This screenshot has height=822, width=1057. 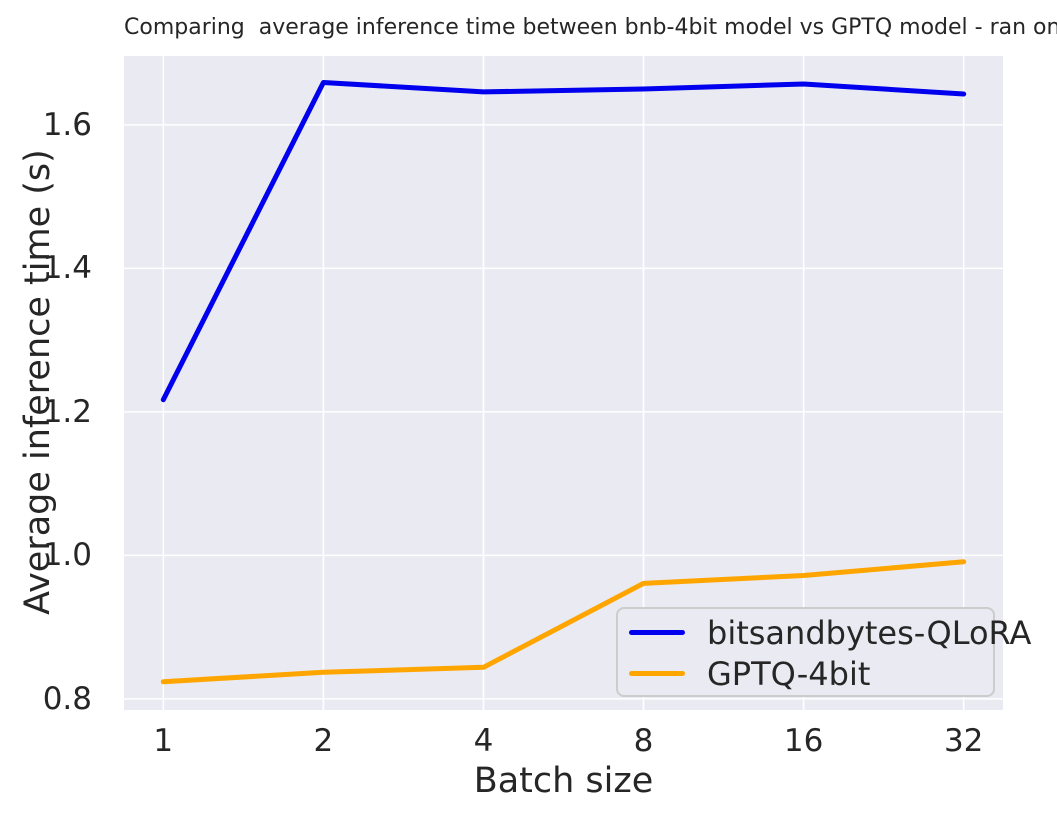 I want to click on y-tick-label: 0.8, so click(x=67, y=698).